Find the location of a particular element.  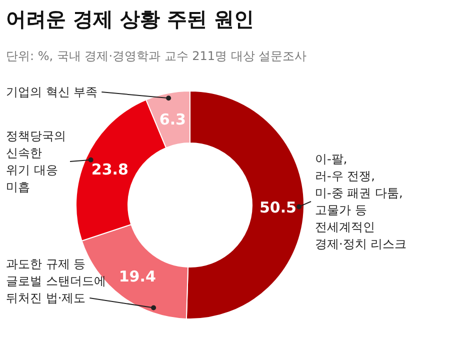

slice-label: 이-팔, 러-우 전쟁, 미-중 패권 다툼, 고물가 등 전세계적인 경제·정치 리스크 is located at coordinates (361, 201).